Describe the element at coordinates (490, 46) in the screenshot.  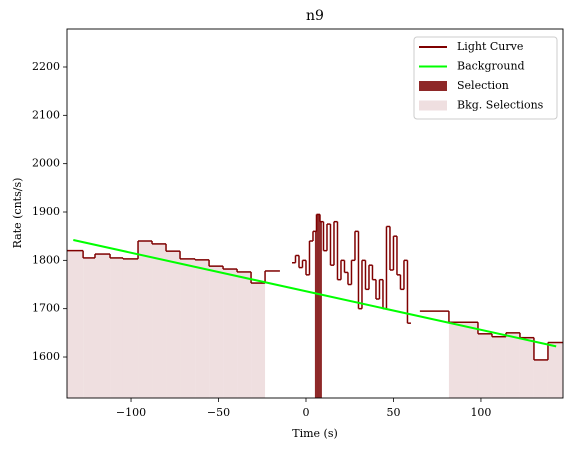
I see `legend-label: Light Curve` at that location.